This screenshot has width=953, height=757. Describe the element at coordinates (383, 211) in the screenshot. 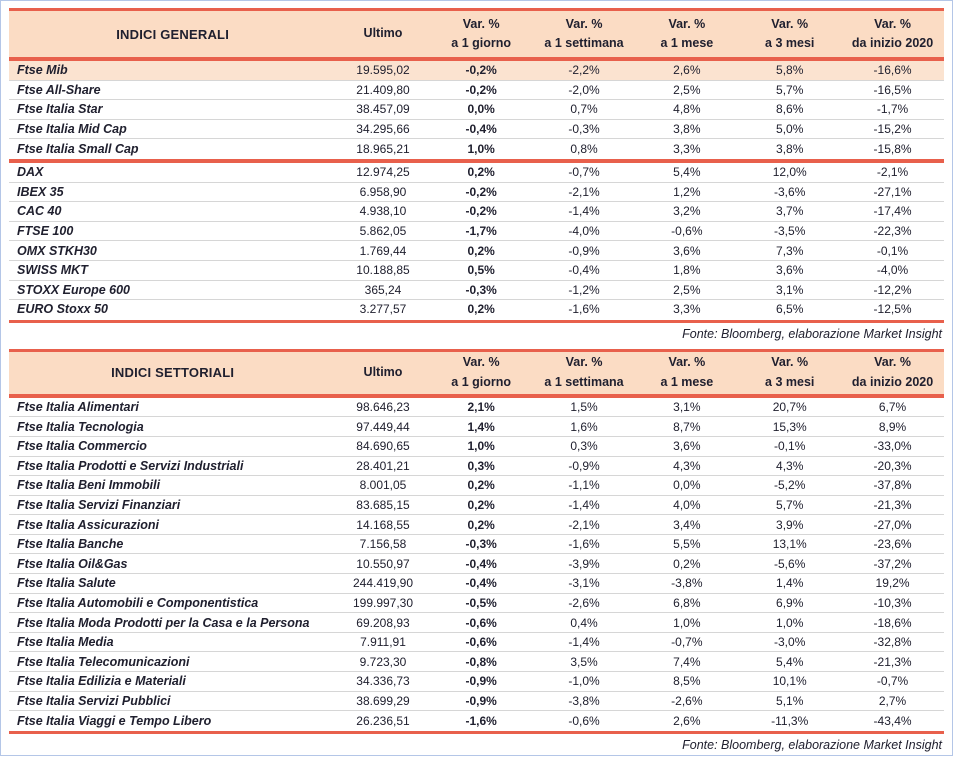

I see `last-value: 4.938,10` at that location.